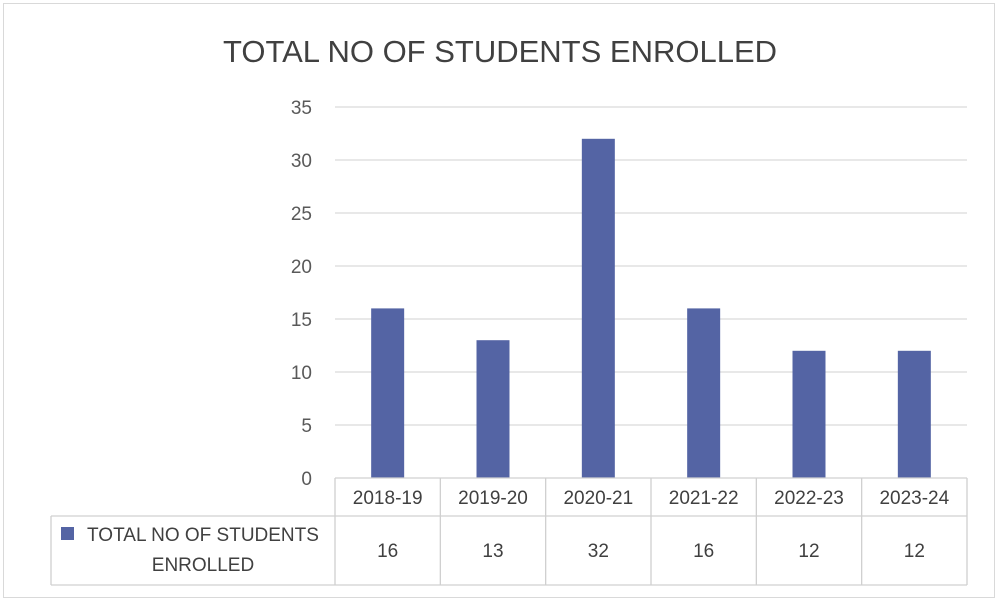 This screenshot has width=1000, height=603. Describe the element at coordinates (598, 551) in the screenshot. I see `data-table-value: 32` at that location.